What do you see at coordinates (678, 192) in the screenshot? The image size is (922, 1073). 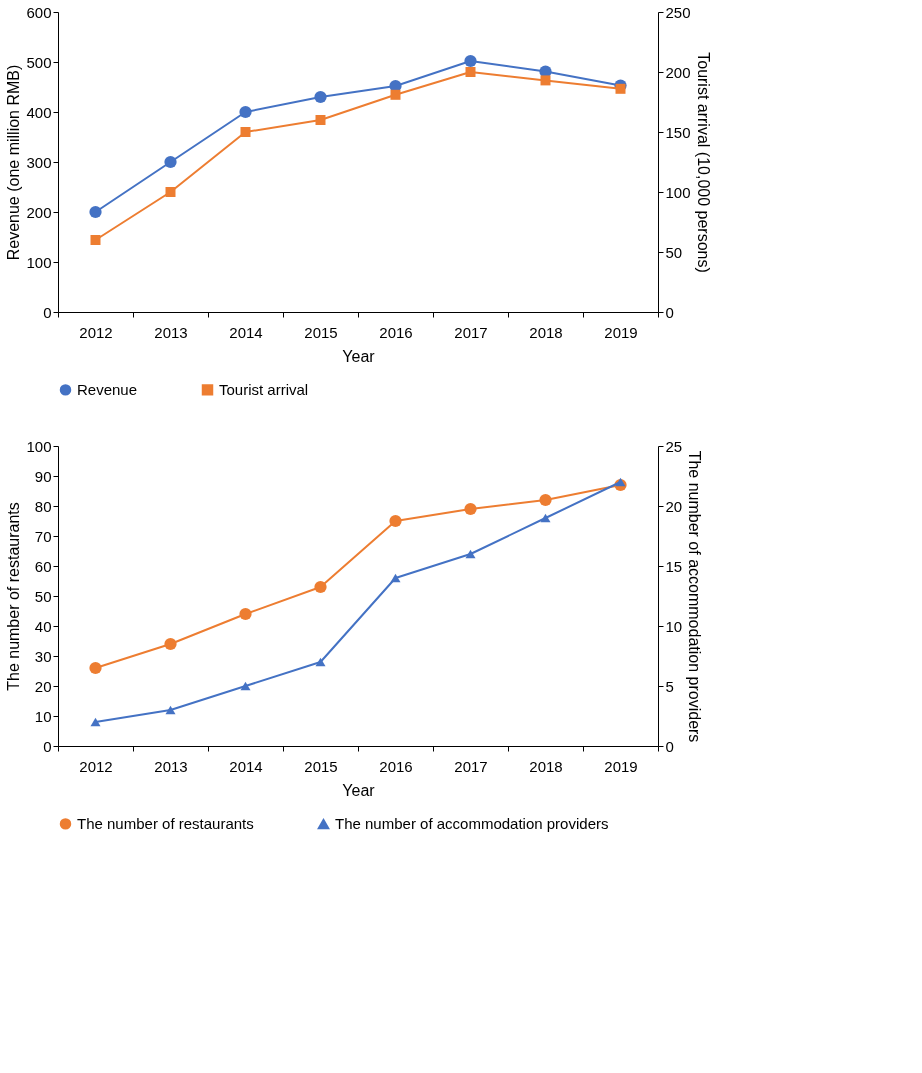 I see `y2-tick-label: 100` at bounding box center [678, 192].